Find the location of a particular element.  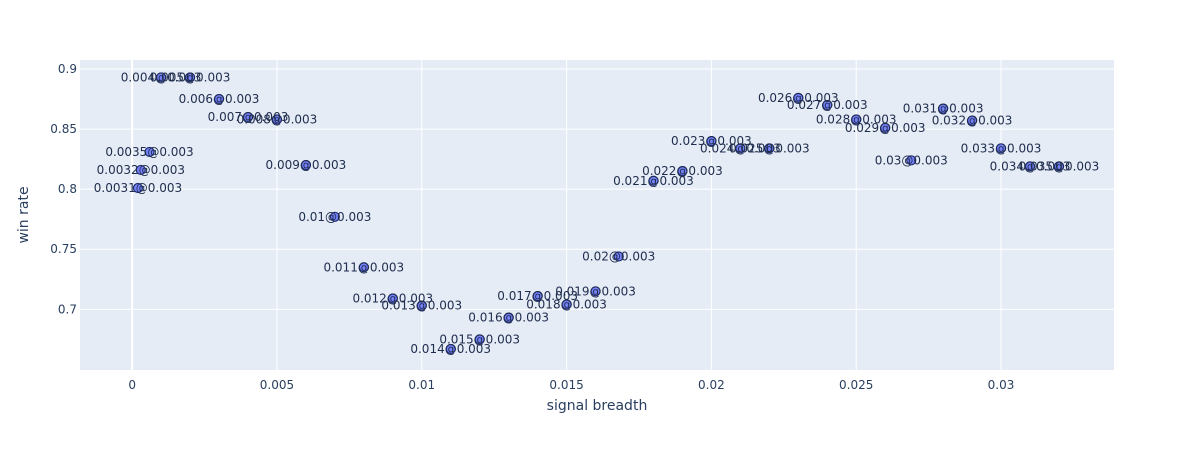

data-label: 0.0032@0.003 is located at coordinates (141, 170).